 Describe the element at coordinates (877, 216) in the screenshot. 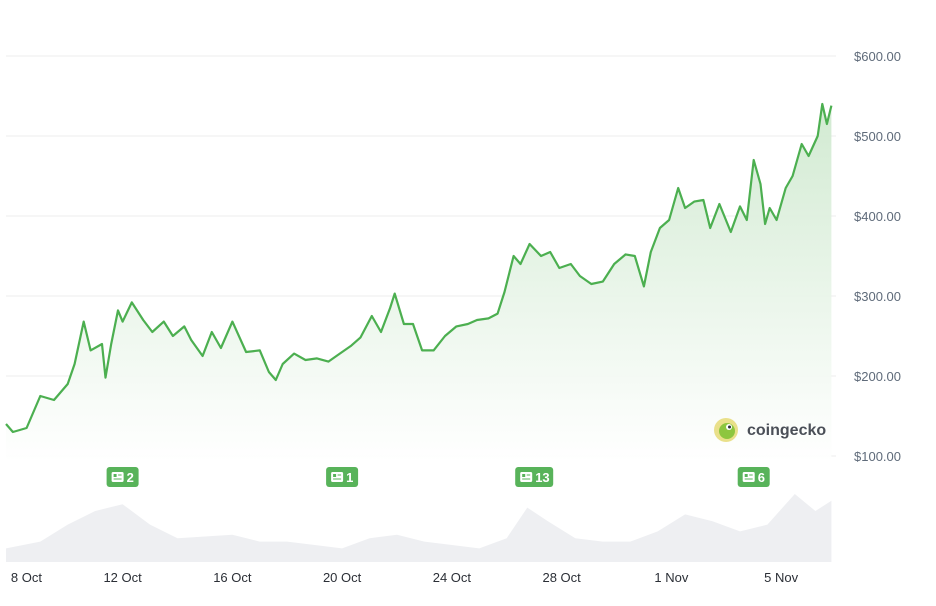

I see `y-tick-label: $400.00` at that location.